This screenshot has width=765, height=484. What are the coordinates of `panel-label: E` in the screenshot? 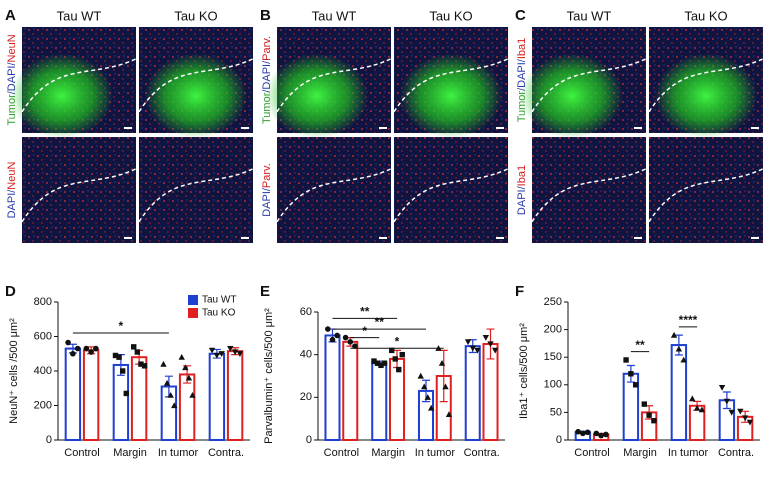 It's located at (265, 291).